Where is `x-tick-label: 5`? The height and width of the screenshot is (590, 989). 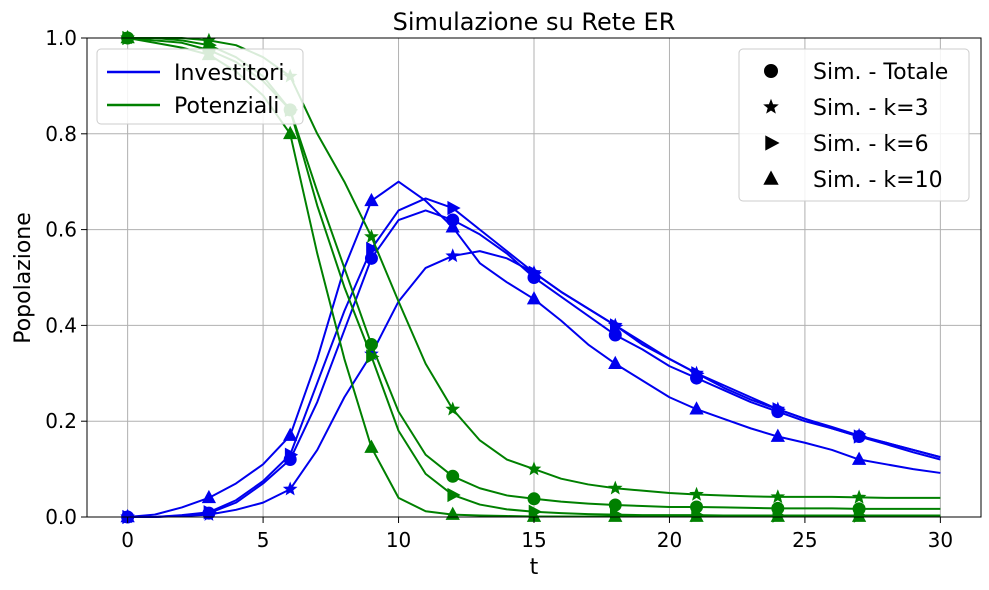 x-tick-label: 5 is located at coordinates (263, 540).